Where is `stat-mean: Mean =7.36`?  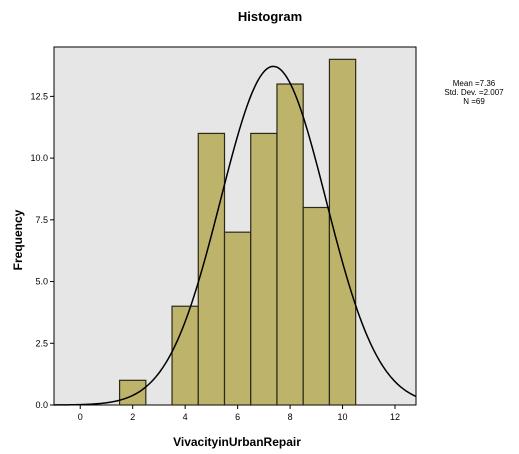
stat-mean: Mean =7.36 is located at coordinates (474, 83).